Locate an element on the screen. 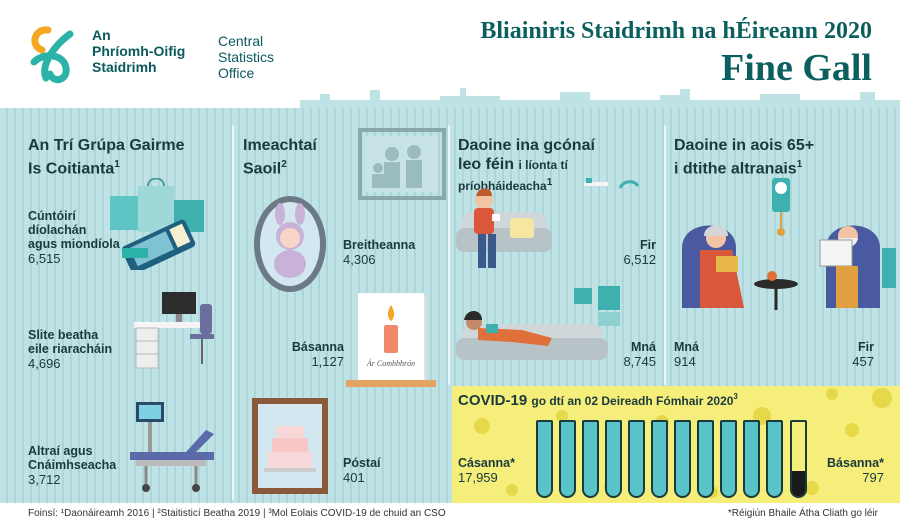  occupation-item: Cúntóirí díolachán agus miondíola 6,515 is located at coordinates (74, 237).